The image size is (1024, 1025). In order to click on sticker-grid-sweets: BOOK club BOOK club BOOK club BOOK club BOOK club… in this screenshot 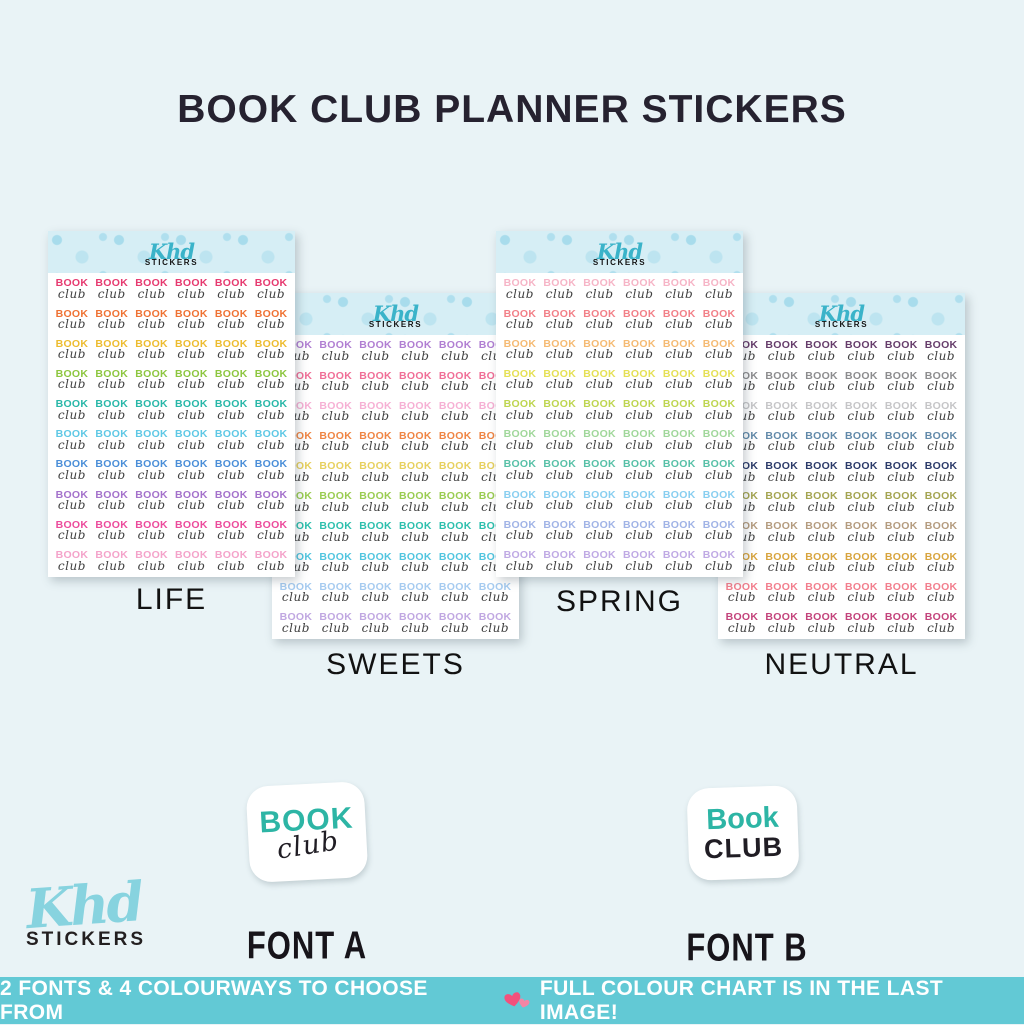, I will do `click(395, 486)`.